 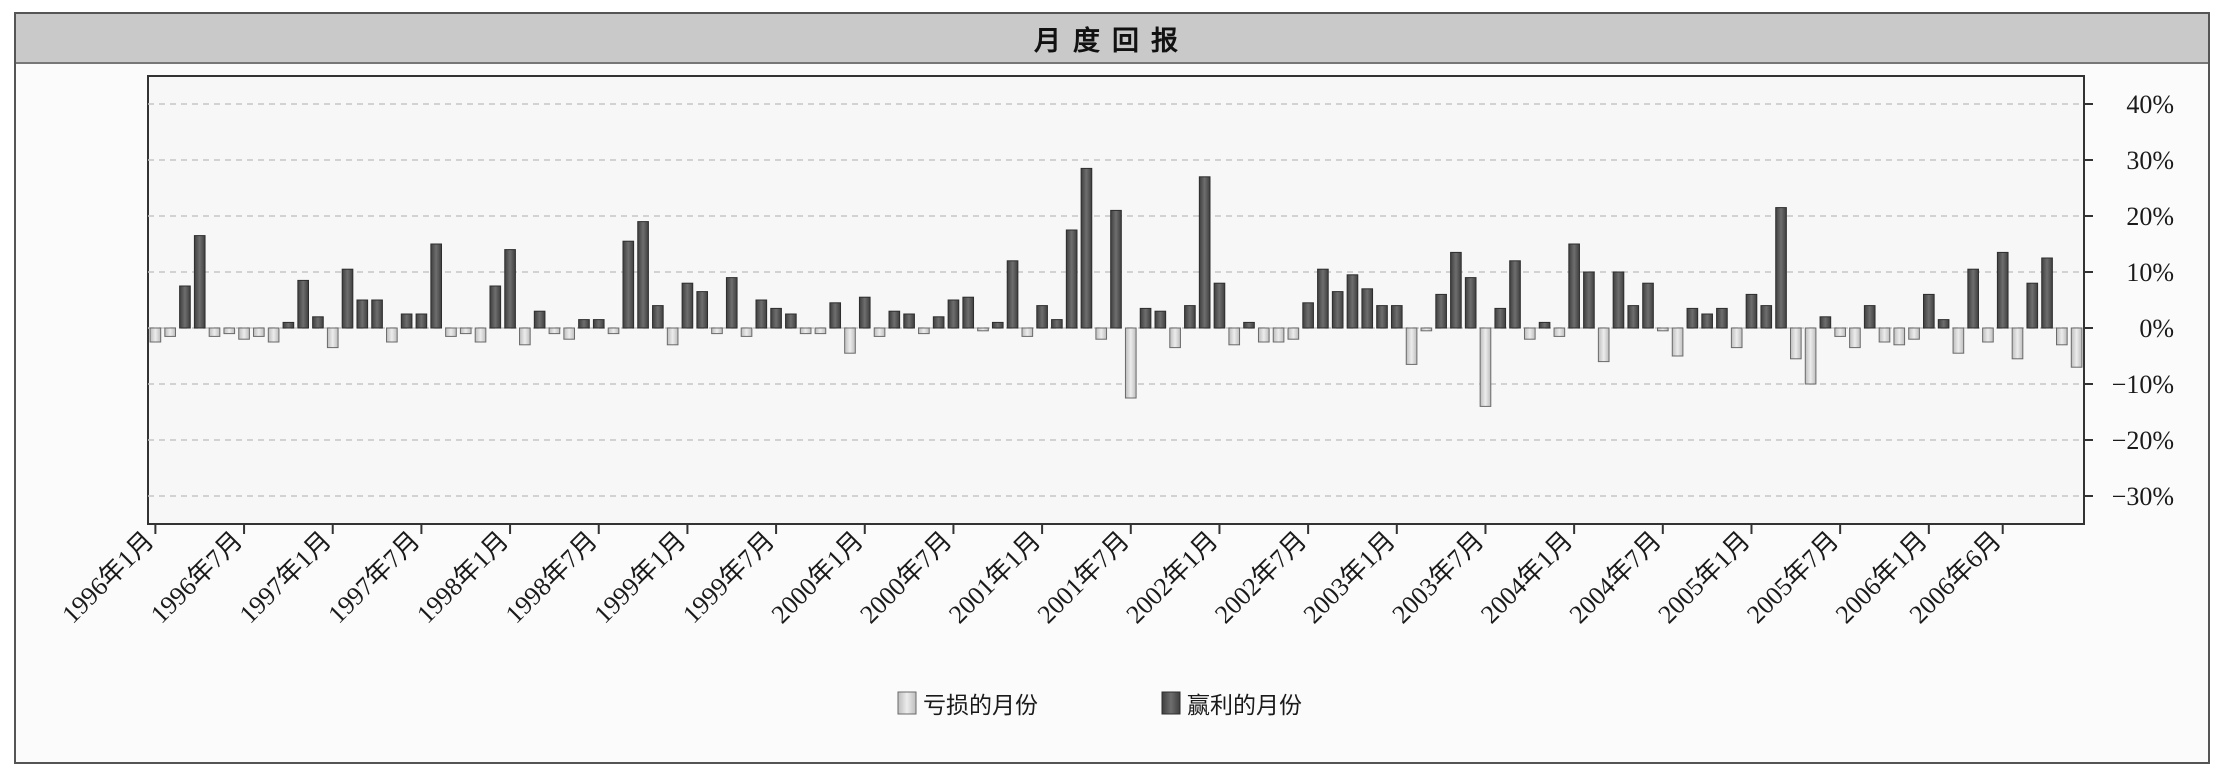 I want to click on x-tick-label: 2004年7月, so click(x=1615, y=577).